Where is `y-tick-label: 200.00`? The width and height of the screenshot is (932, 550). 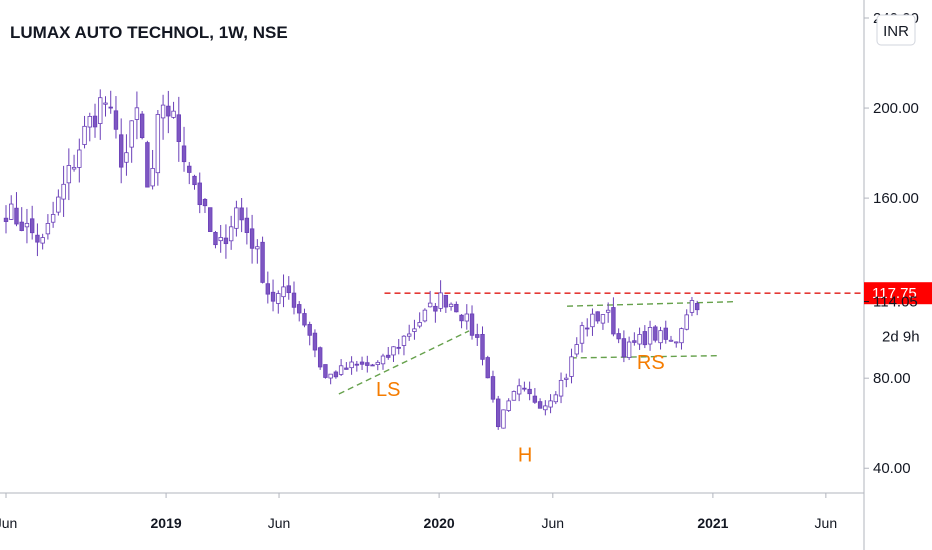 y-tick-label: 200.00 is located at coordinates (896, 108).